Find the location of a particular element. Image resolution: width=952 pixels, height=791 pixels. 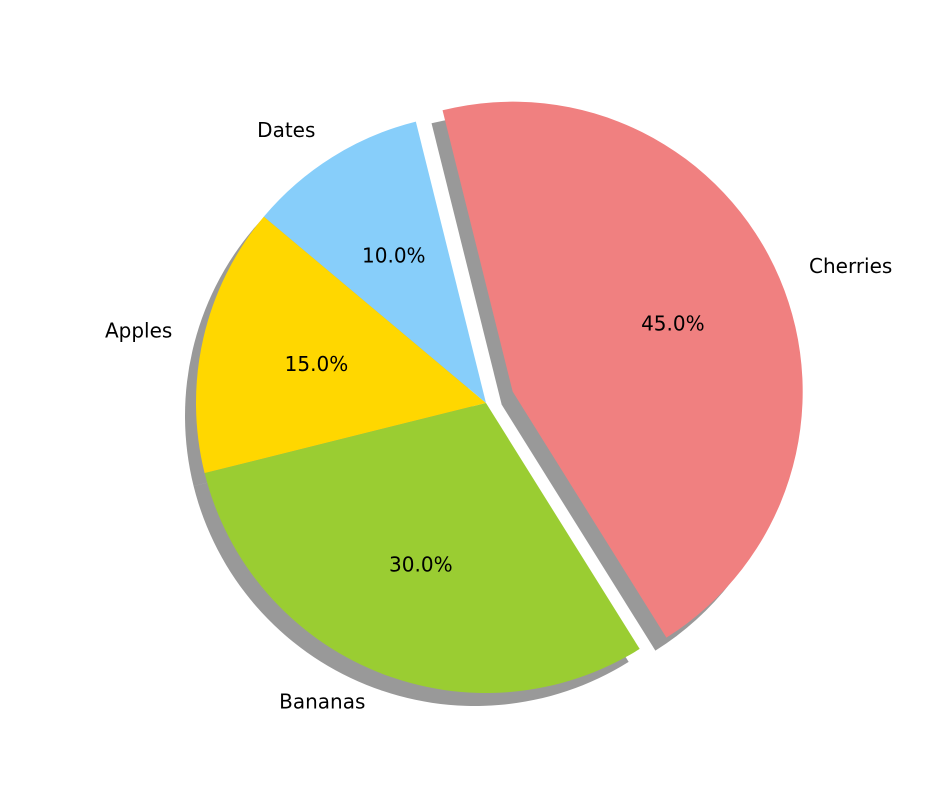

slice-percent-cherries: 45.0% is located at coordinates (673, 324).